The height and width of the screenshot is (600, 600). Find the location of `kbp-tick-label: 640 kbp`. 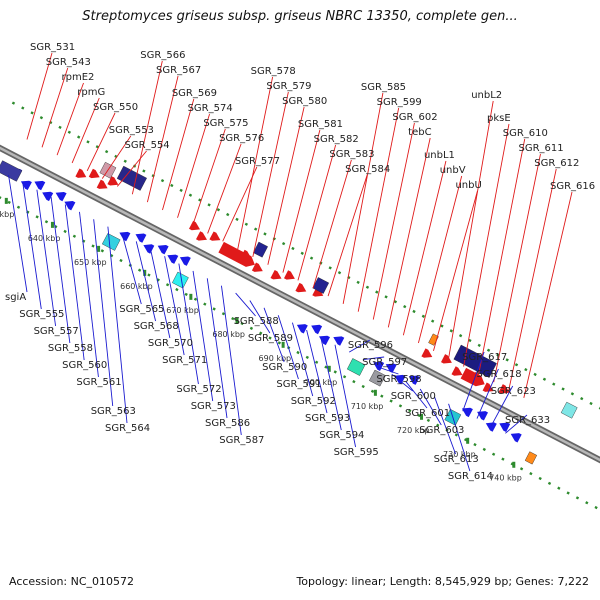

kbp-tick-label: 640 kbp is located at coordinates (44, 238).